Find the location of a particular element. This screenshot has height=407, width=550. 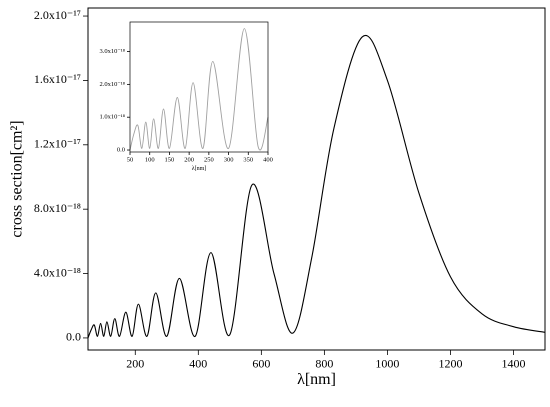

x-tick-label: 600 is located at coordinates (261, 363).